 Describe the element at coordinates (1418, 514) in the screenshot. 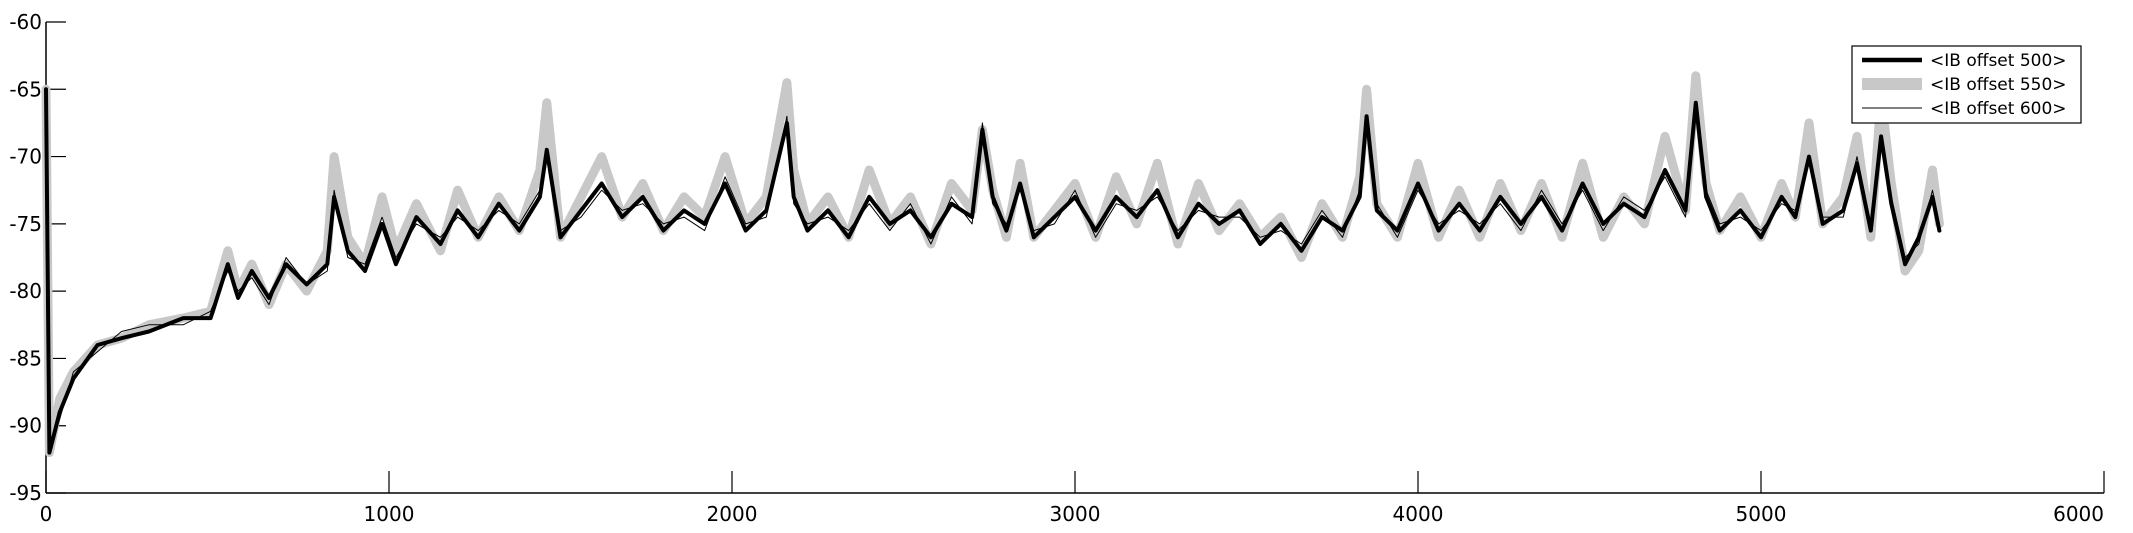

I see `x-tick-label: 4000` at that location.